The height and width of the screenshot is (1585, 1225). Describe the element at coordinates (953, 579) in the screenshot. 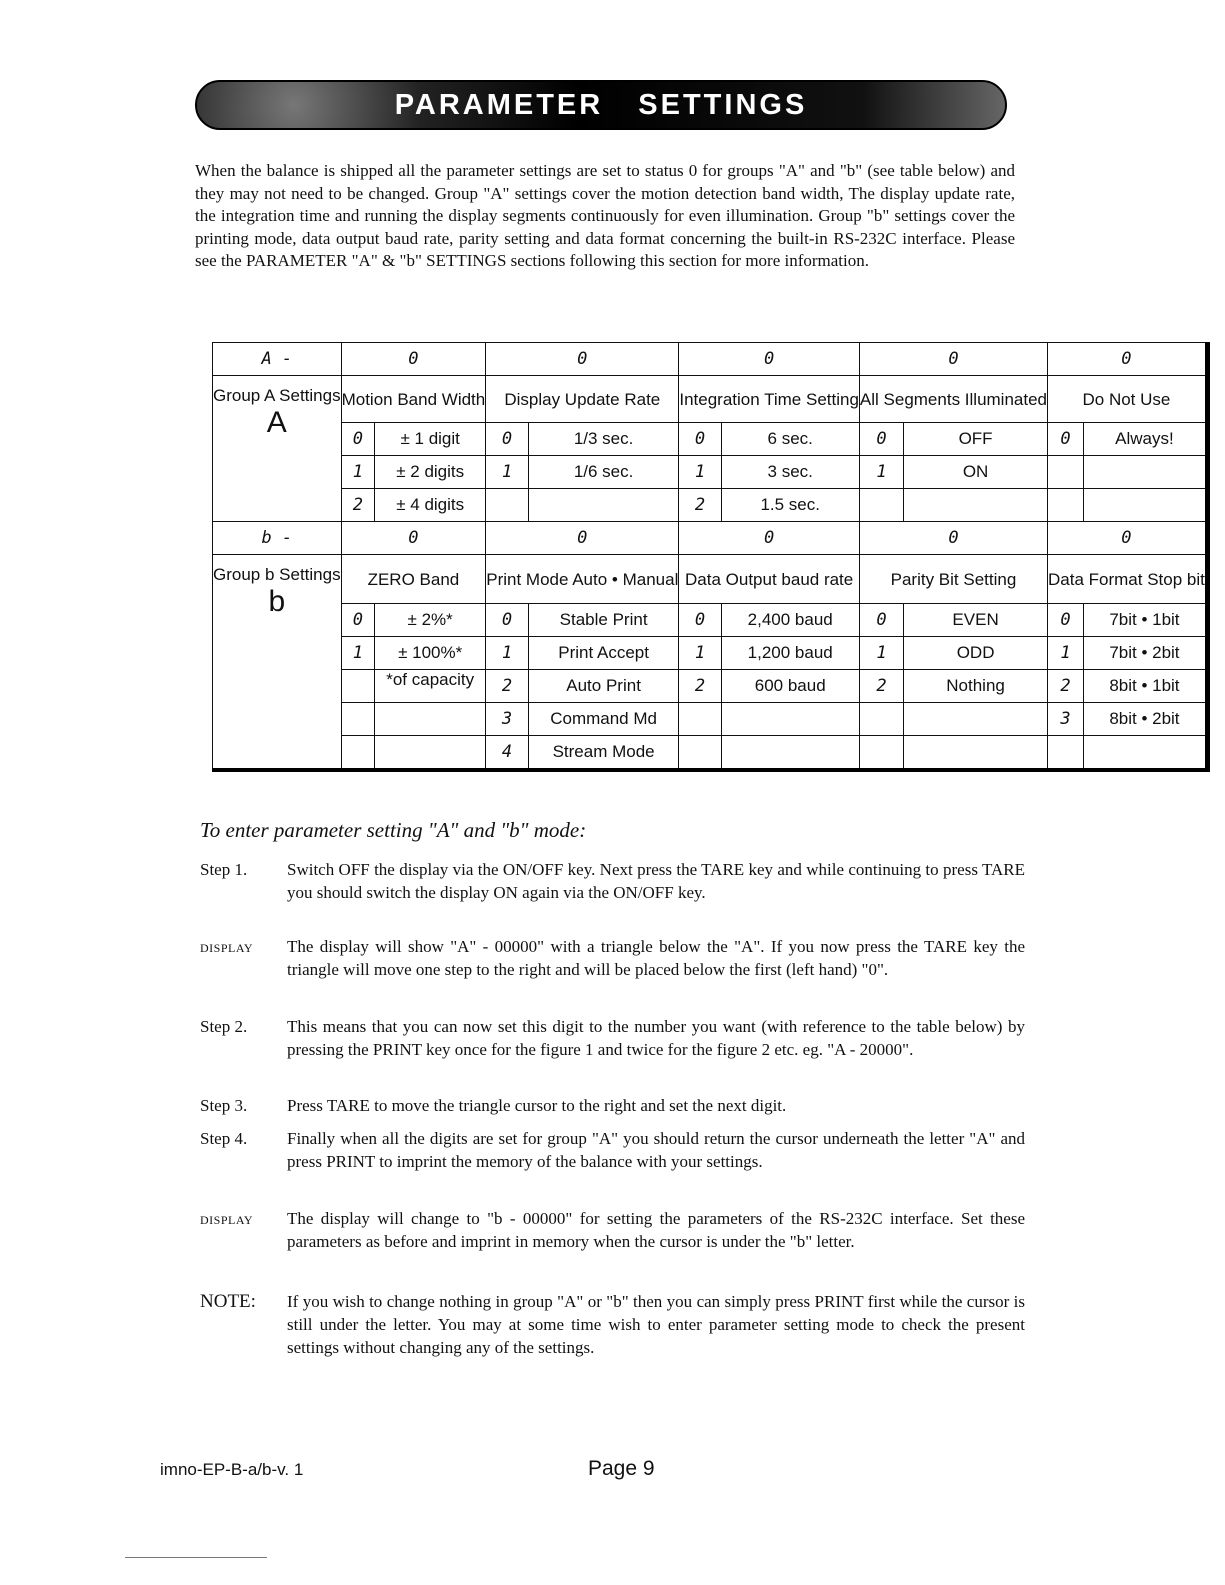

I see `parameter-title: Parity Bit Setting` at that location.